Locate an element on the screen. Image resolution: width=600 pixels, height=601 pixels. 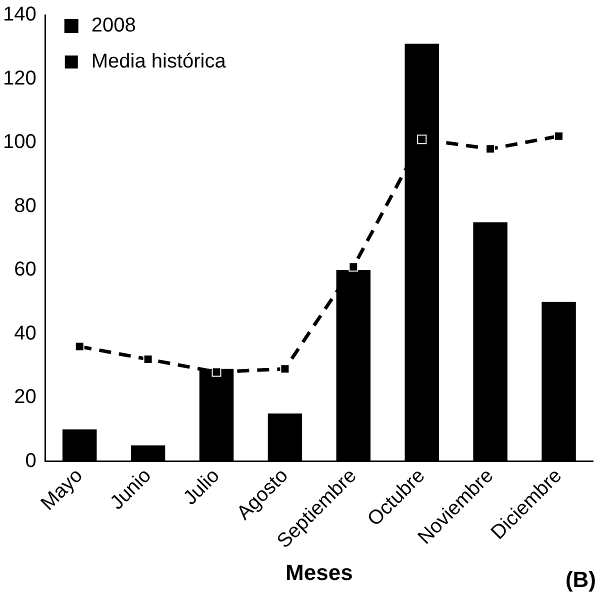
y-tick-label: 100 is located at coordinates (19, 142).